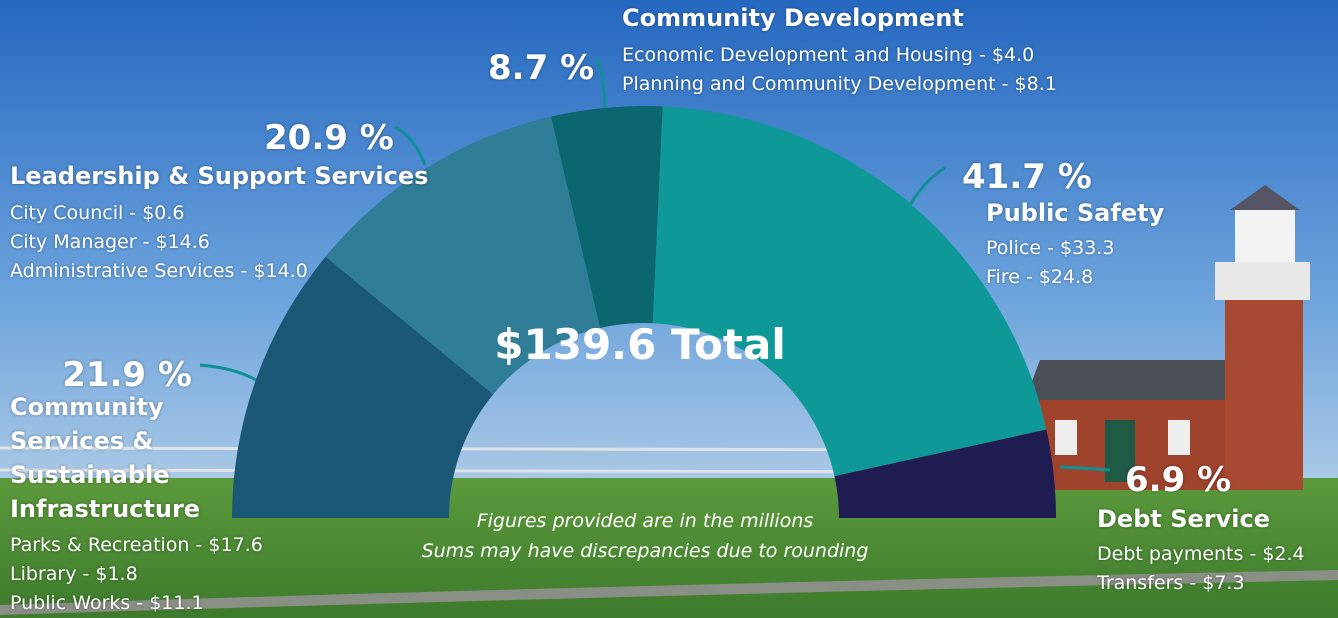 The height and width of the screenshot is (618, 1338). What do you see at coordinates (1050, 248) in the screenshot?
I see `detail-item: Police - $33.3` at bounding box center [1050, 248].